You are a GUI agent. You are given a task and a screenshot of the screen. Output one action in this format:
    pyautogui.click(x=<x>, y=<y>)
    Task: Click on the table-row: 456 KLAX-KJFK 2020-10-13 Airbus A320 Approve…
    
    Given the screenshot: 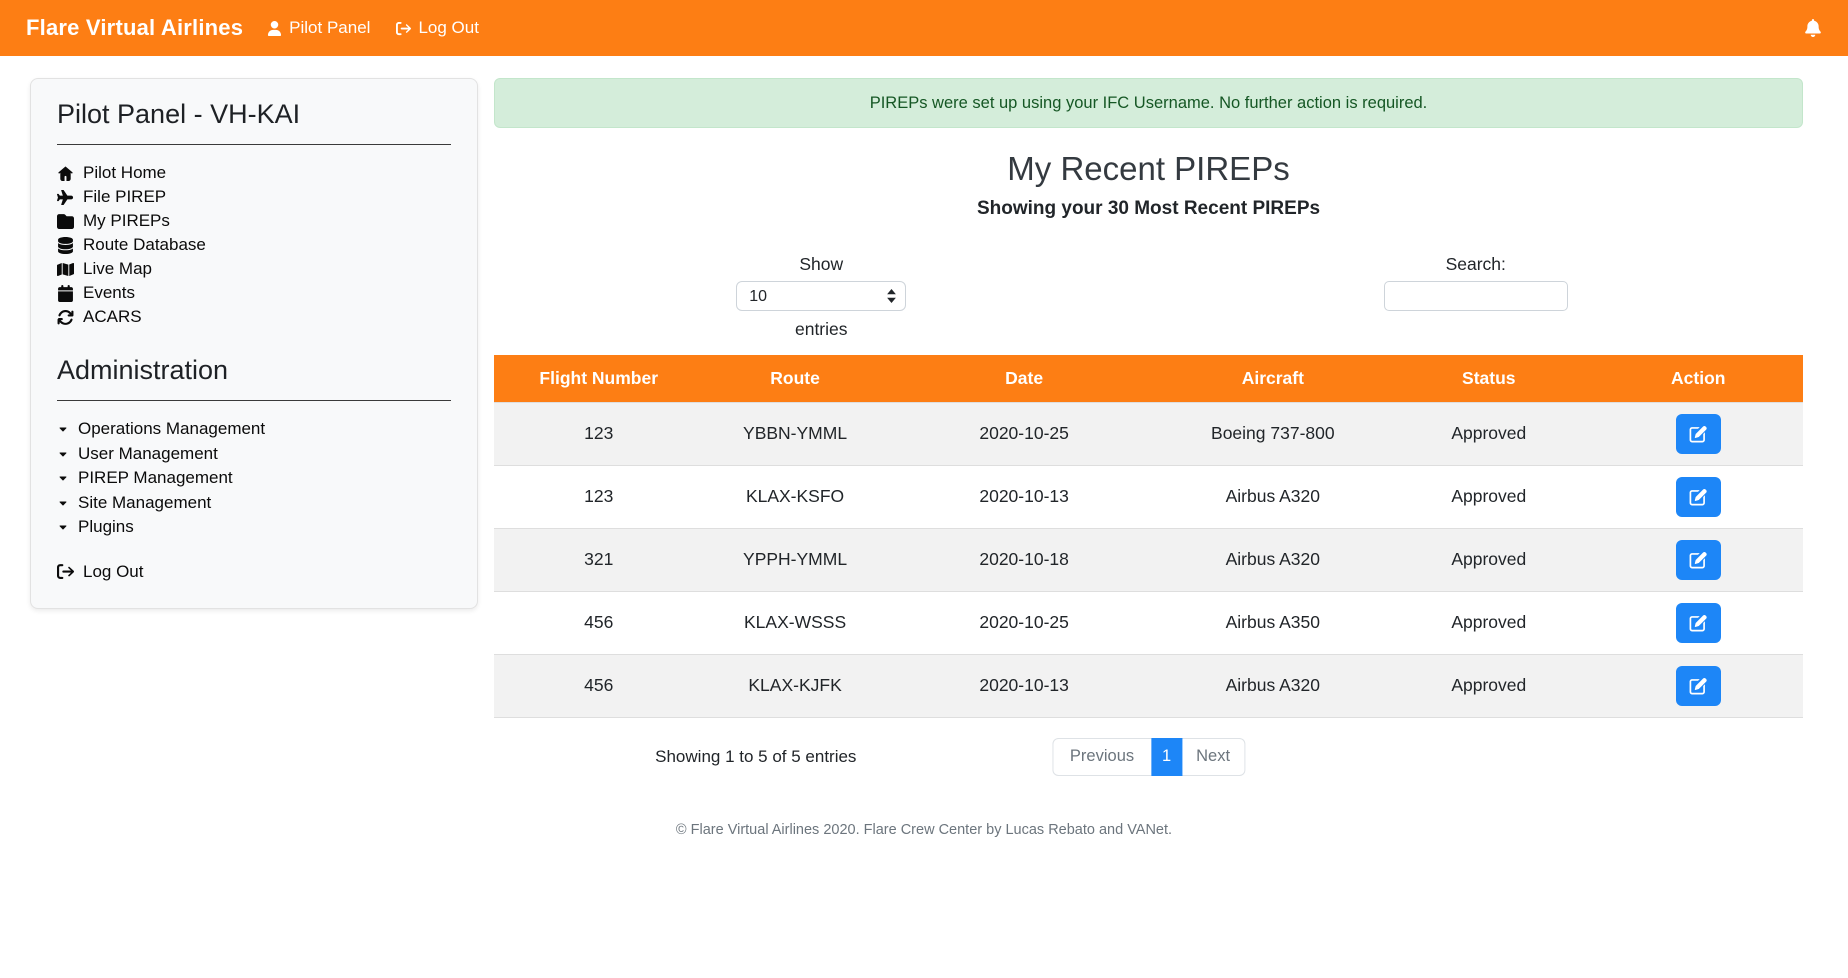 What is the action you would take?
    pyautogui.click(x=1148, y=685)
    